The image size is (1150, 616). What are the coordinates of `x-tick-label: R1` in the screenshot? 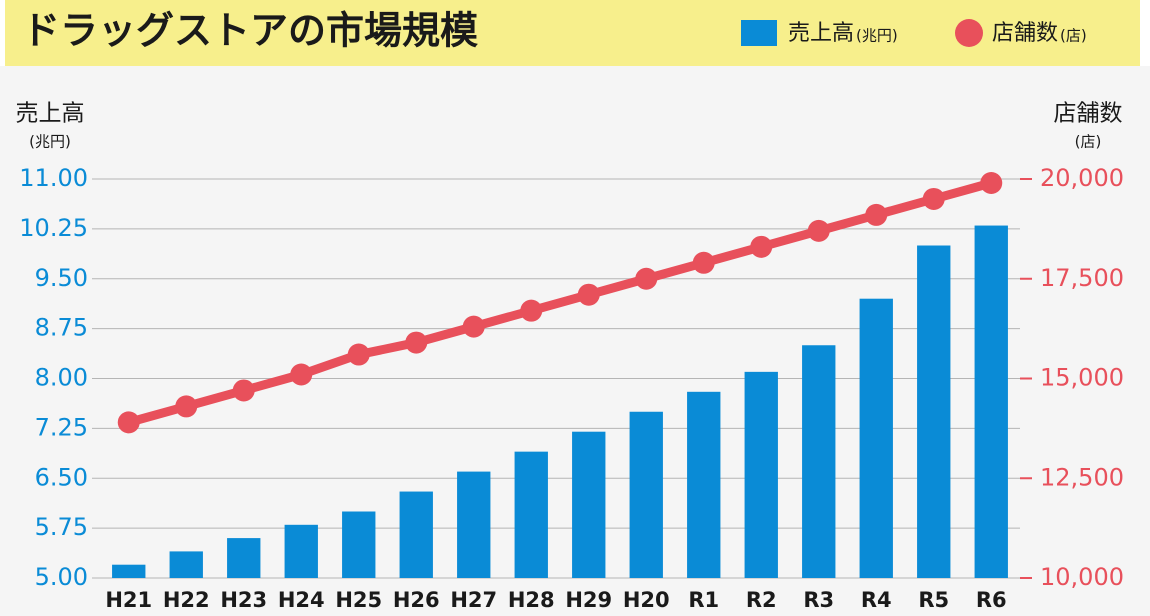 It's located at (703, 600).